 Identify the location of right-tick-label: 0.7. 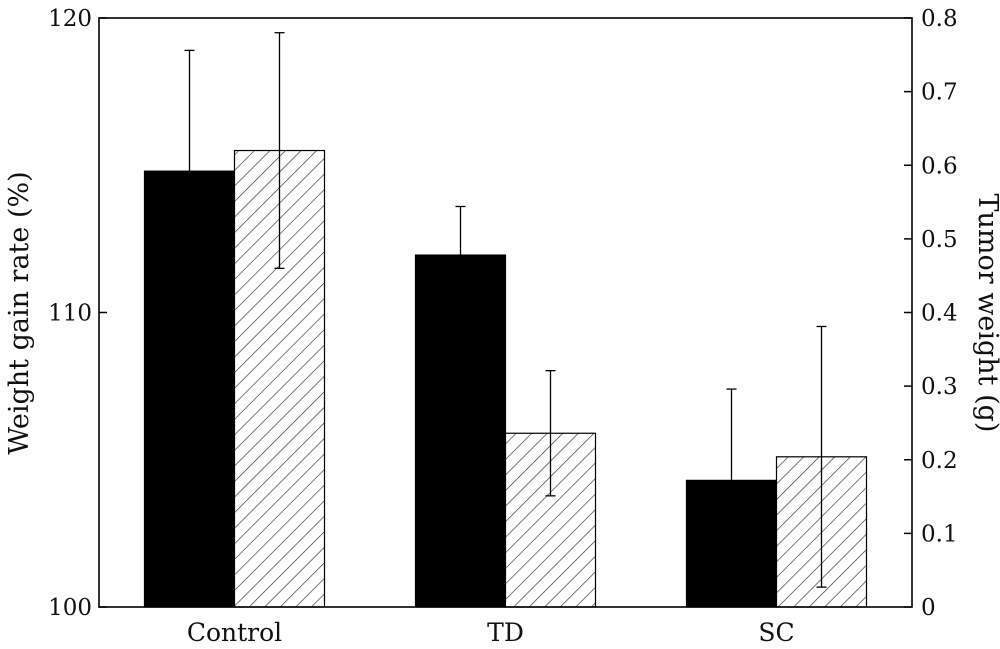
(939, 93).